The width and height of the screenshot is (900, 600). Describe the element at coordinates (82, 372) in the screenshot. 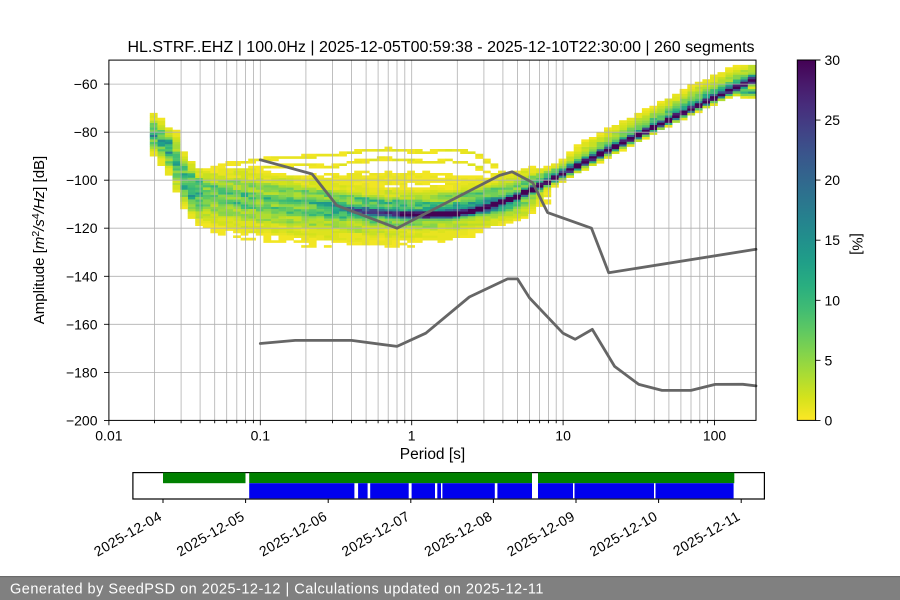

I see `svg-text: −180` at that location.